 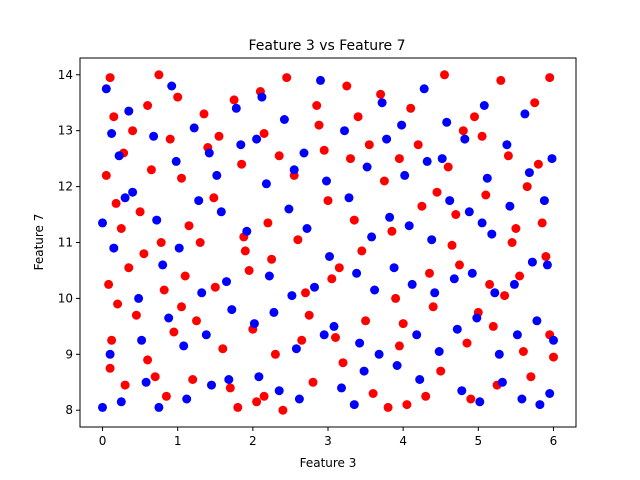 I want to click on y-tick-label-1: 9, so click(x=69, y=354).